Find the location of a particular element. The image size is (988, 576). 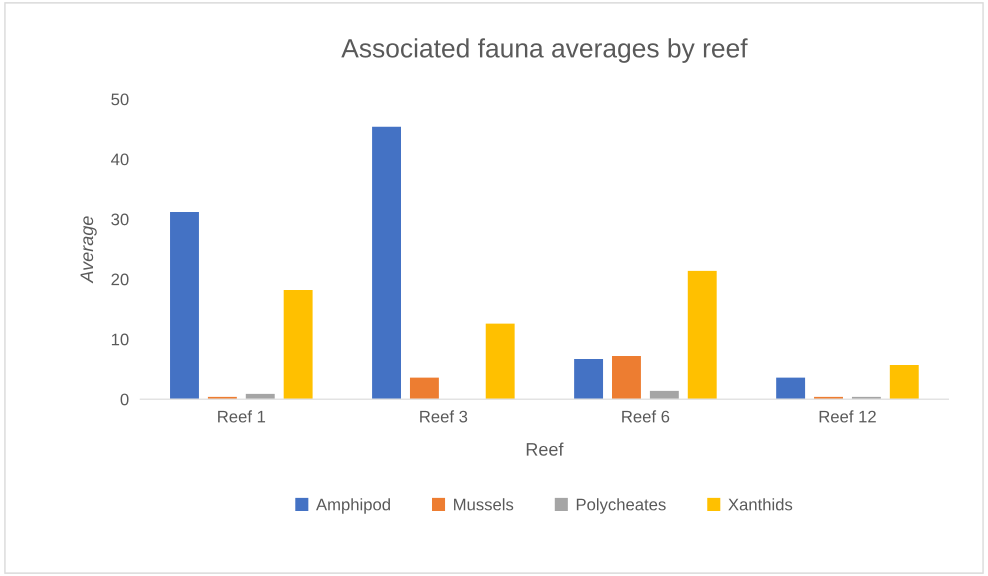

legend-label: Amphipod is located at coordinates (353, 506).